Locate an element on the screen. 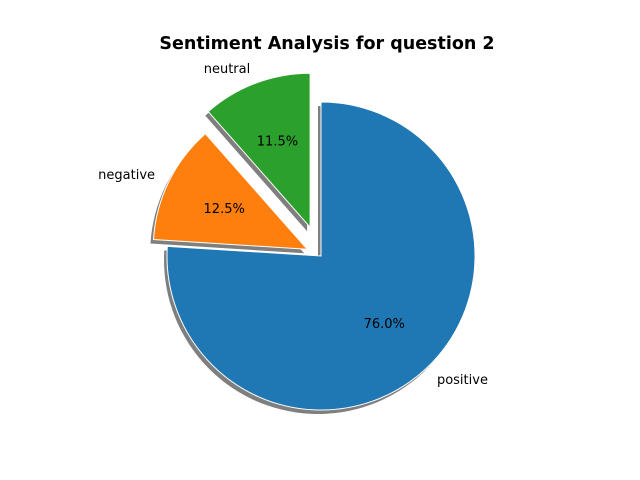 The height and width of the screenshot is (480, 640). slice-label-positive: positive is located at coordinates (462, 380).